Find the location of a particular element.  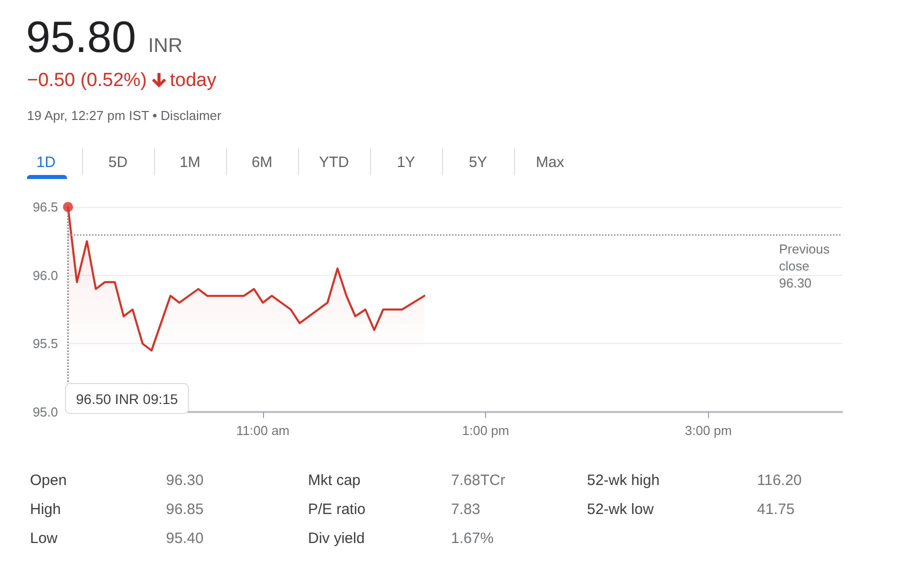

x-tick-label: 1:00 pm is located at coordinates (486, 430).